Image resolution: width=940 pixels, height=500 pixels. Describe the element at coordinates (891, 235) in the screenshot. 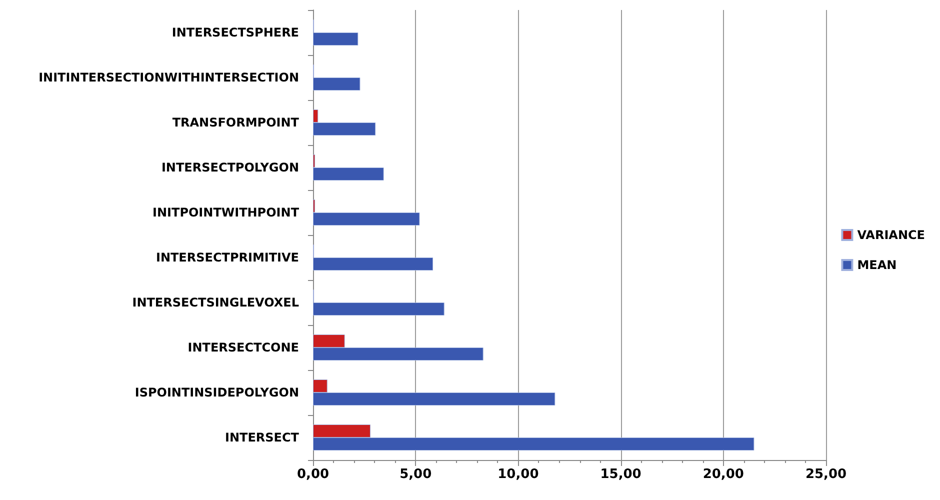

I see `legend-label: VARIANCE` at that location.